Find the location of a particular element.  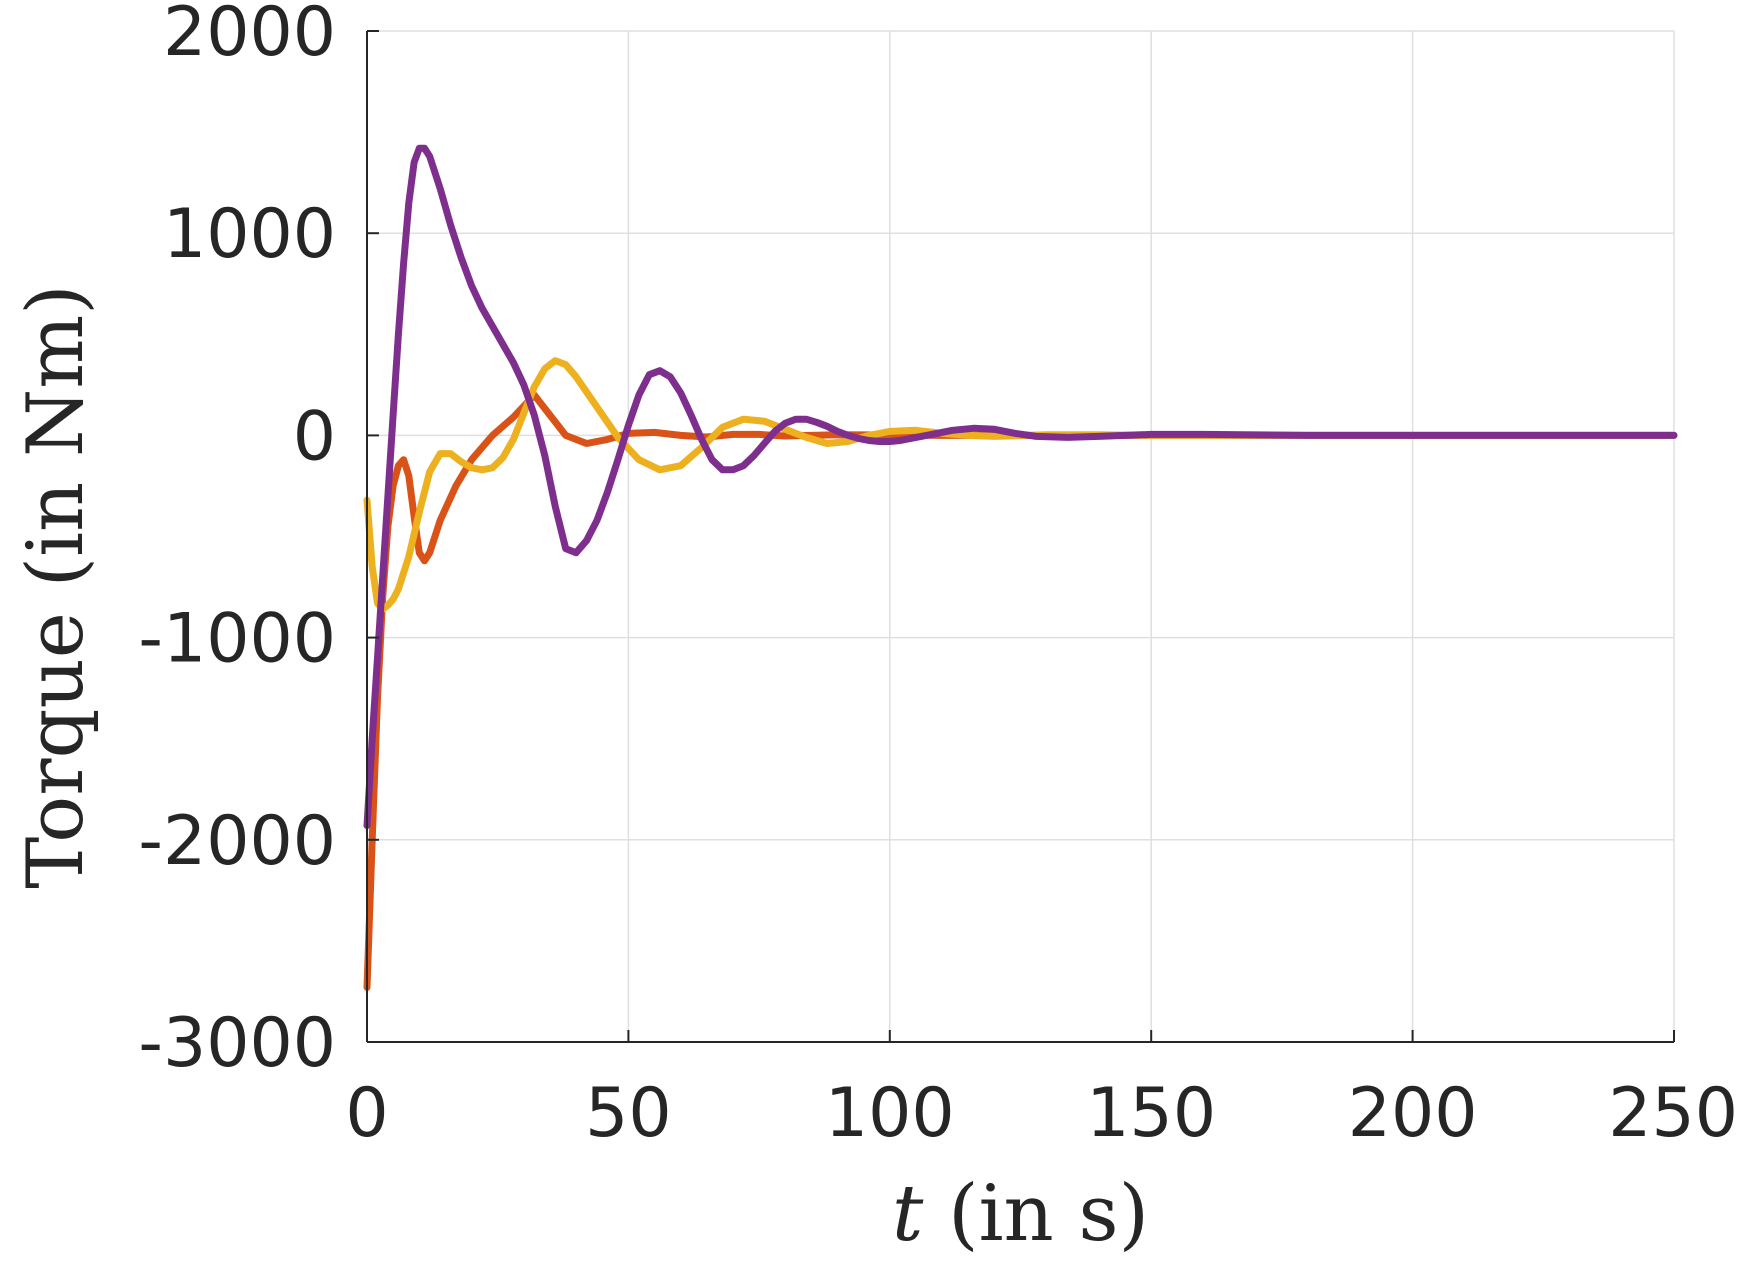

x-axis-label-variable: t is located at coordinates (908, 1214).